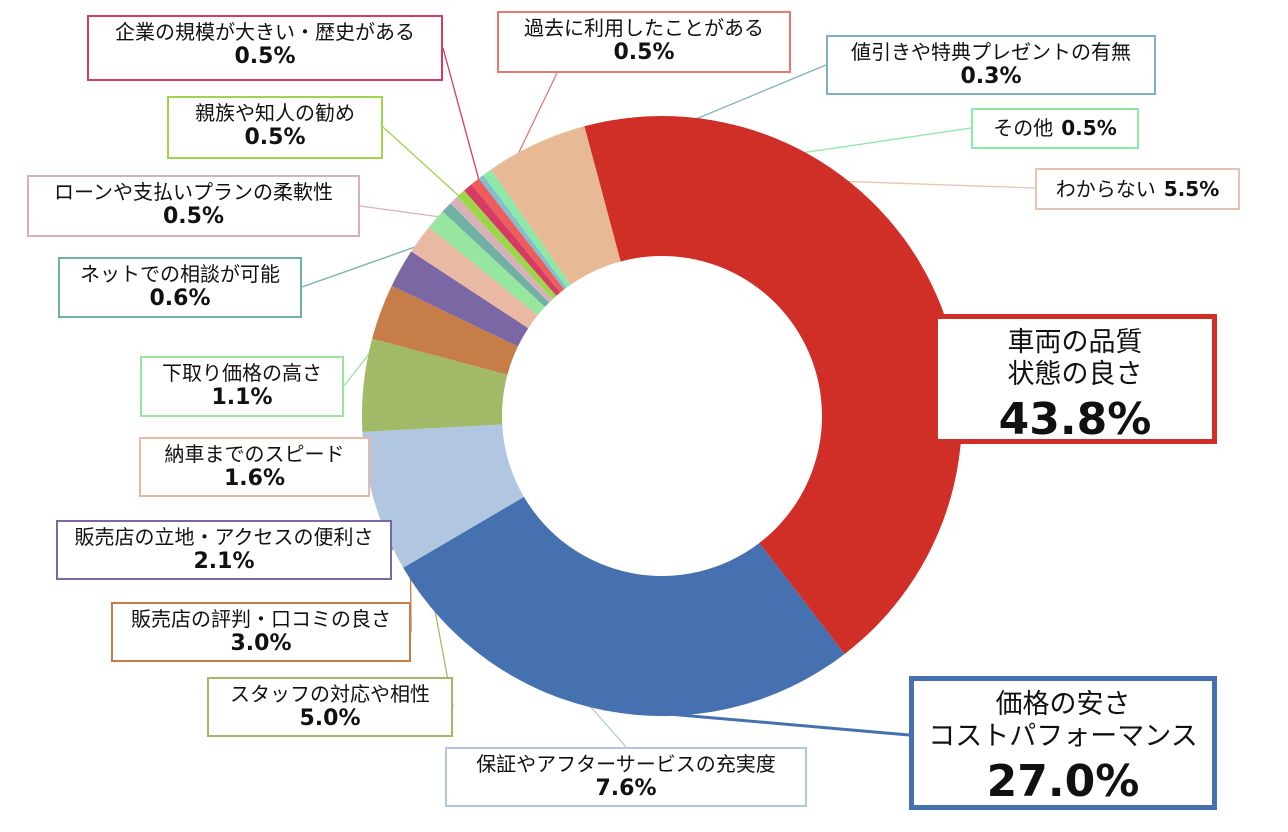  What do you see at coordinates (330, 718) in the screenshot?
I see `slice-label-value: 5.0%` at bounding box center [330, 718].